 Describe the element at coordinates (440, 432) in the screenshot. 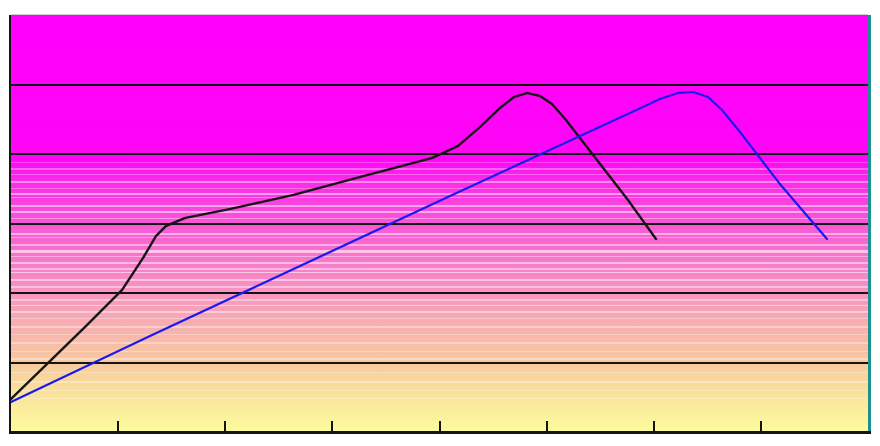

I see `x-axis-line` at that location.